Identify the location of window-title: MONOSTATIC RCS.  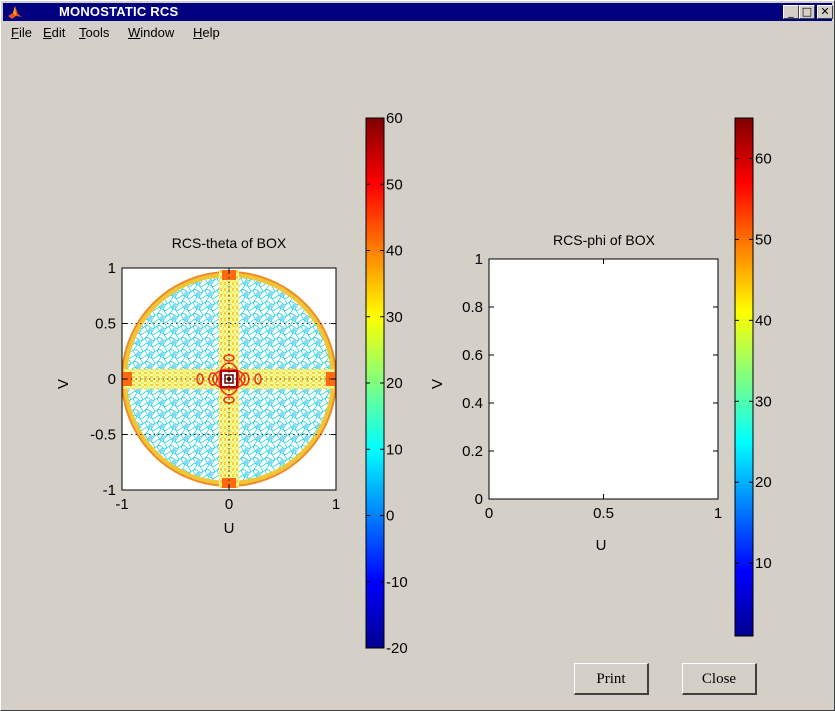
(119, 11).